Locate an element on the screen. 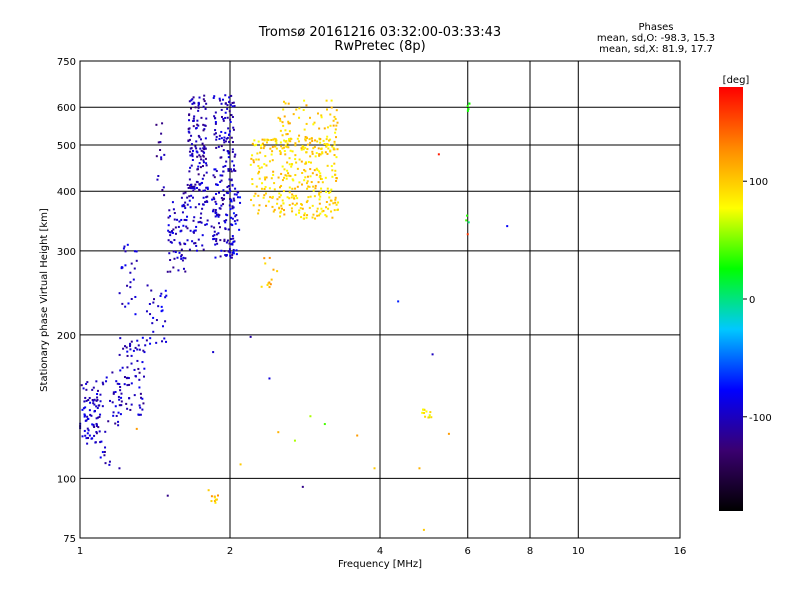 Image resolution: width=800 pixels, height=600 pixels. stats-x-mode: mean, sd,X: 81.9, 17.7 is located at coordinates (656, 49).